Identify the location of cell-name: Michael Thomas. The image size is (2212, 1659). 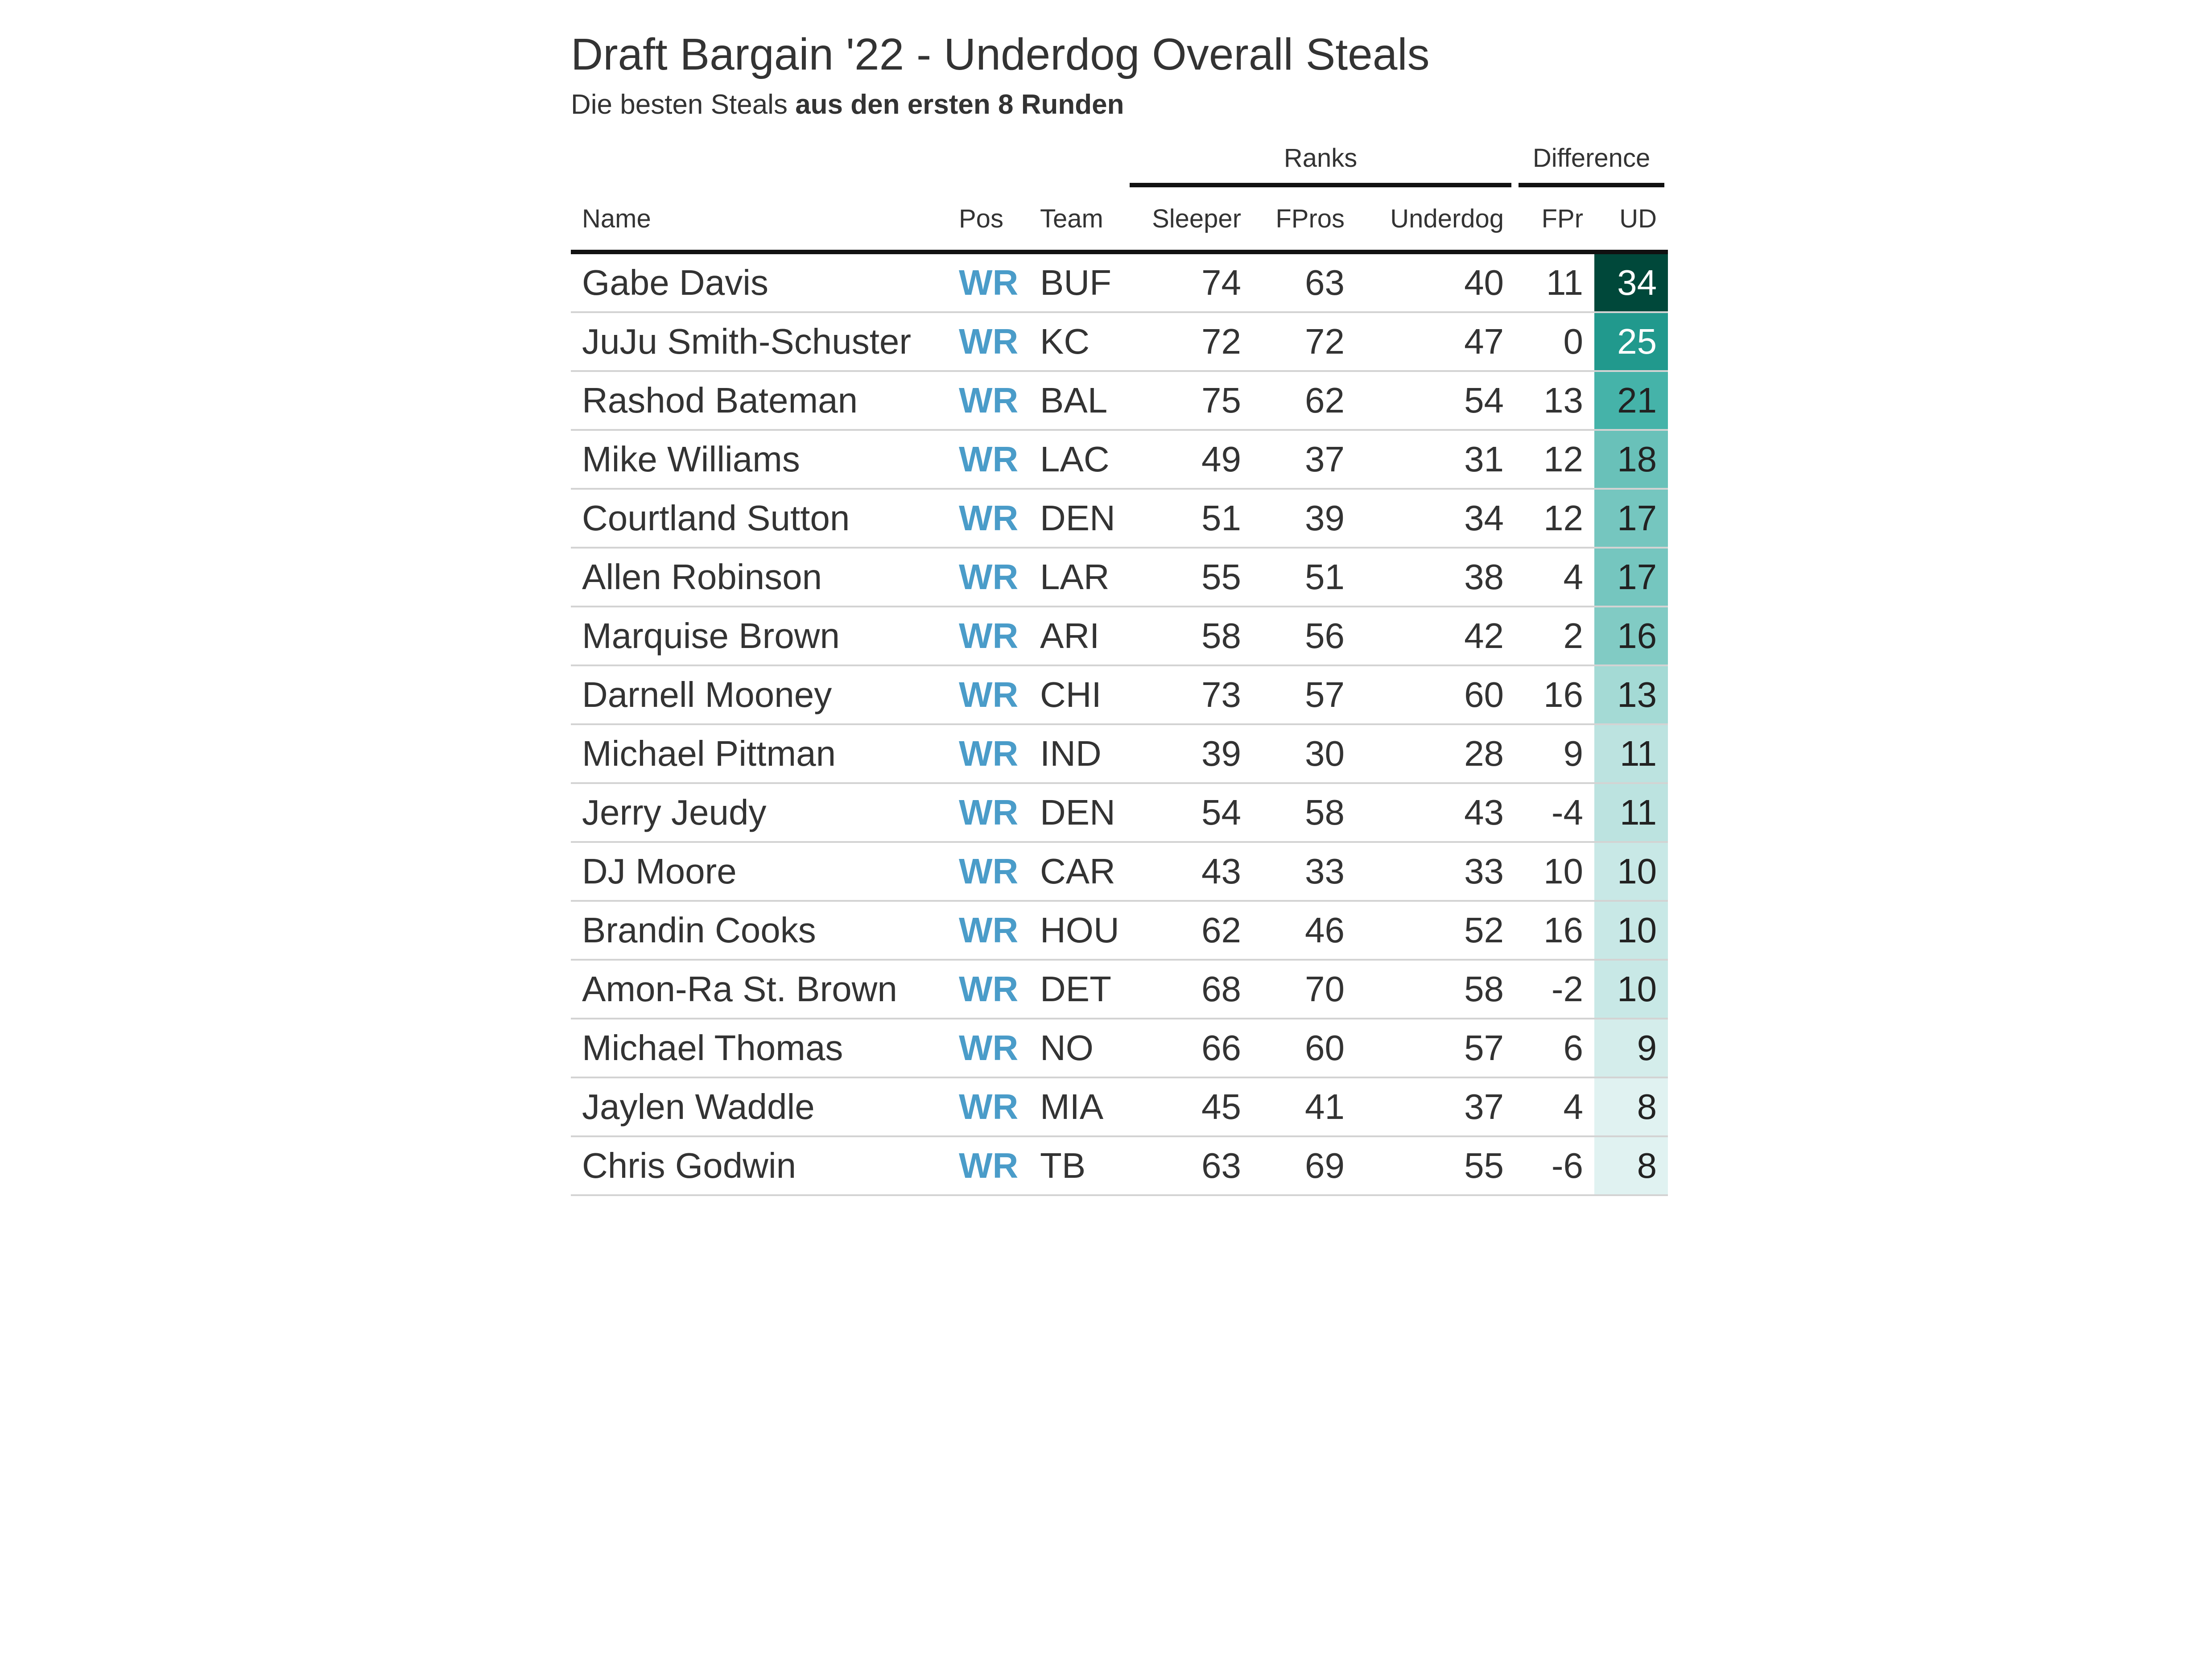
(760, 1049).